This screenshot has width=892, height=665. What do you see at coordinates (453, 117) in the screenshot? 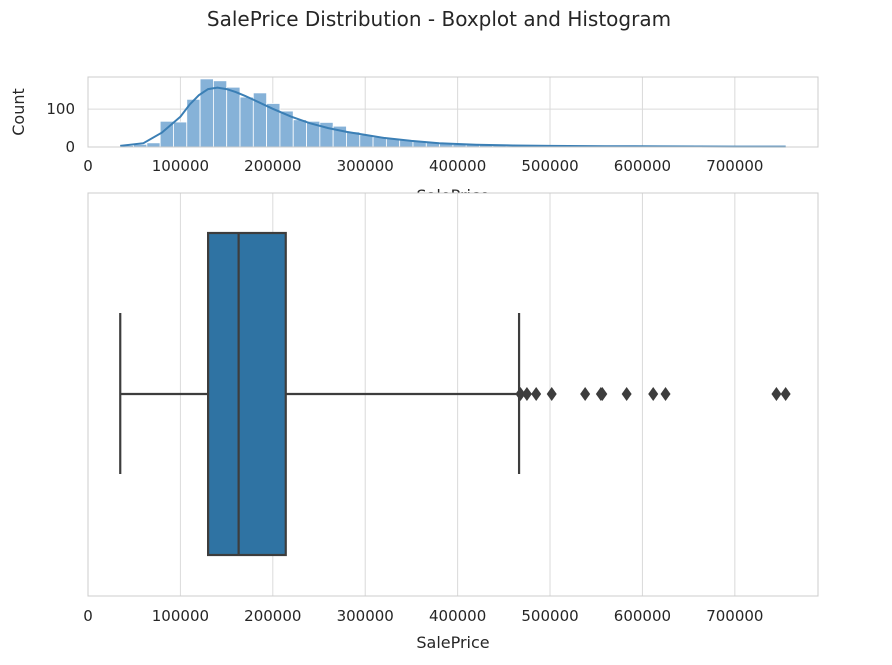
I see `histogram-kde-curve` at bounding box center [453, 117].